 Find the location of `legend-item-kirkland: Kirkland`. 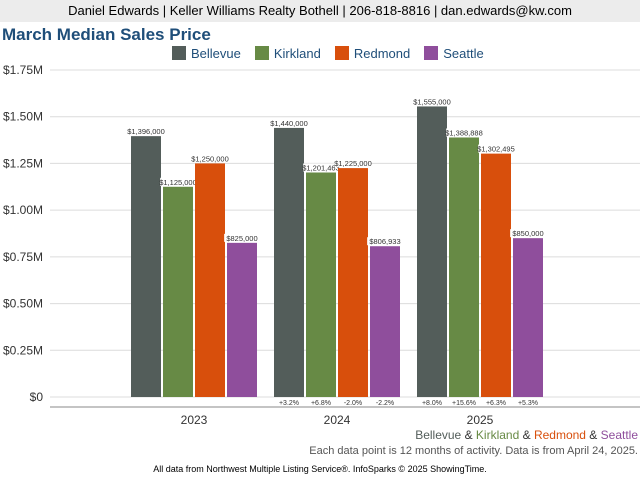

legend-item-kirkland: Kirkland is located at coordinates (287, 53).